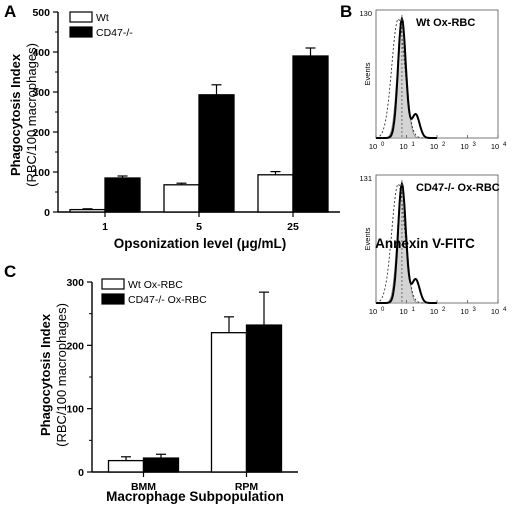  Describe the element at coordinates (247, 487) in the screenshot. I see `x-tick-label: RPM` at that location.